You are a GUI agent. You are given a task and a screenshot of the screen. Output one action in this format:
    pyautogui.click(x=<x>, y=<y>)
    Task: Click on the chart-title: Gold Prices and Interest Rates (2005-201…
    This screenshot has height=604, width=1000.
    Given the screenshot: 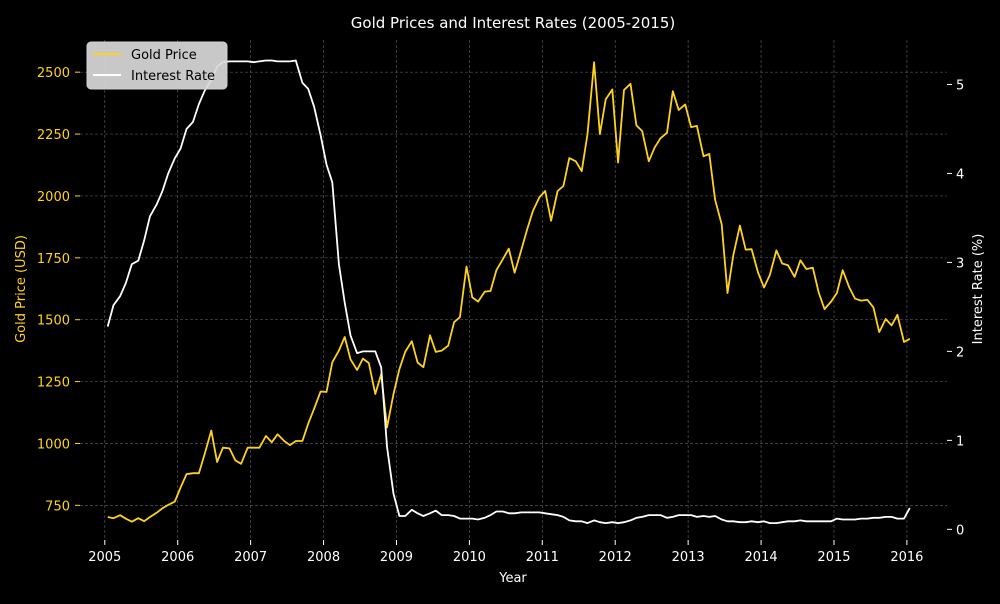 What is the action you would take?
    pyautogui.click(x=513, y=23)
    